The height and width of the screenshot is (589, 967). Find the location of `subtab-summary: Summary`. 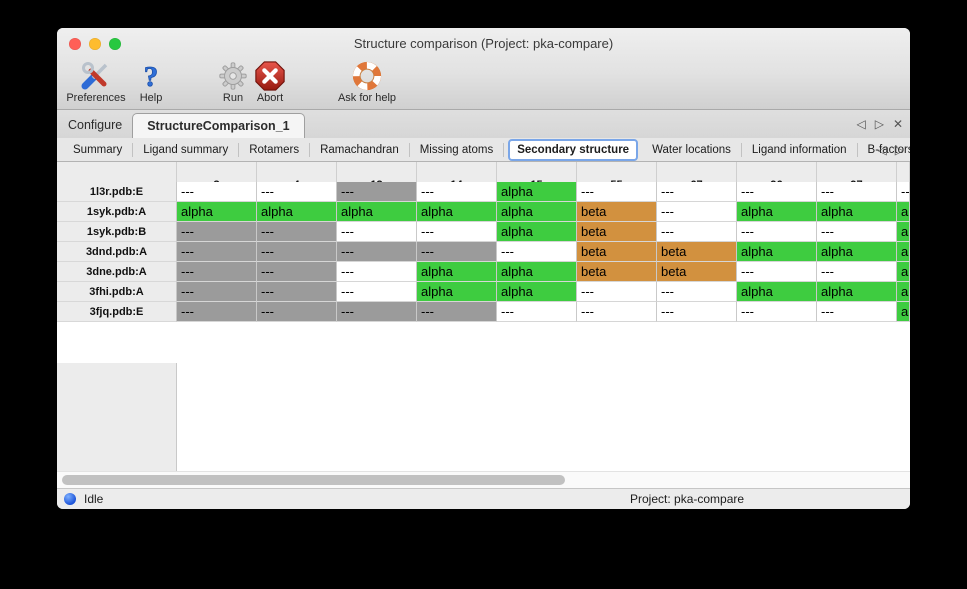

subtab-summary: Summary is located at coordinates (98, 149).